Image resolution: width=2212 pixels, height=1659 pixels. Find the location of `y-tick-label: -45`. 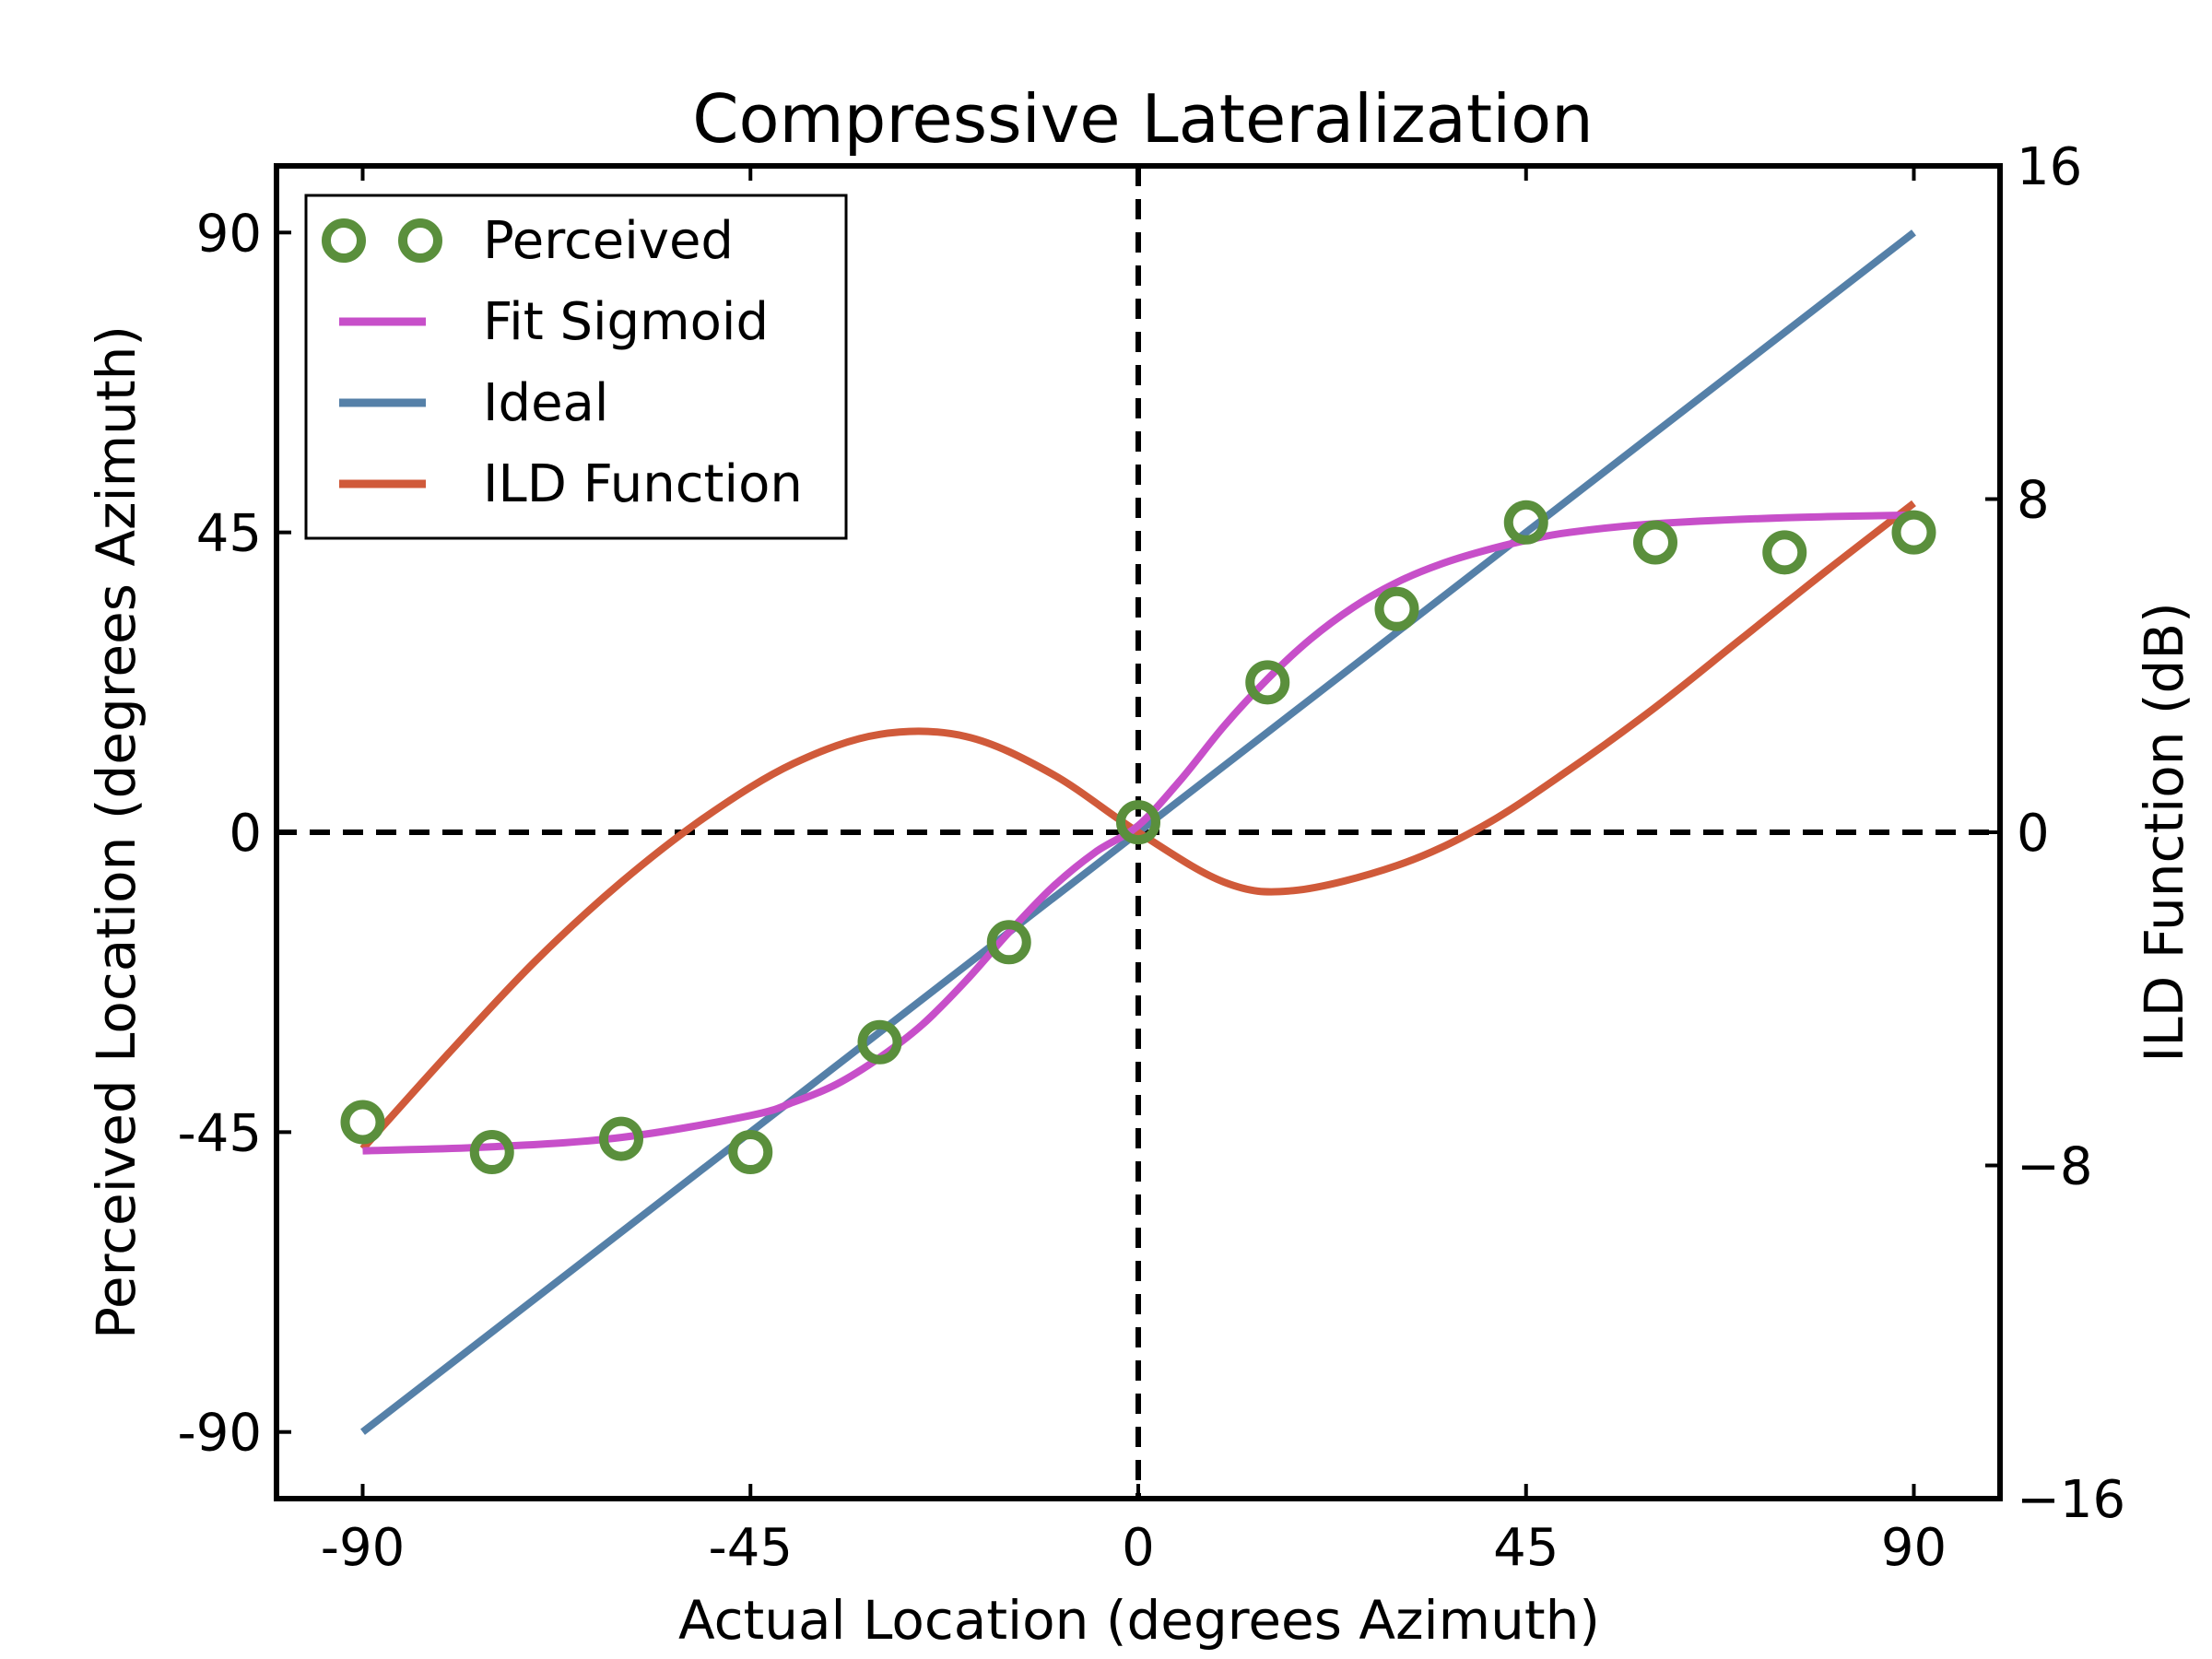

y-tick-label: -45 is located at coordinates (220, 1133).